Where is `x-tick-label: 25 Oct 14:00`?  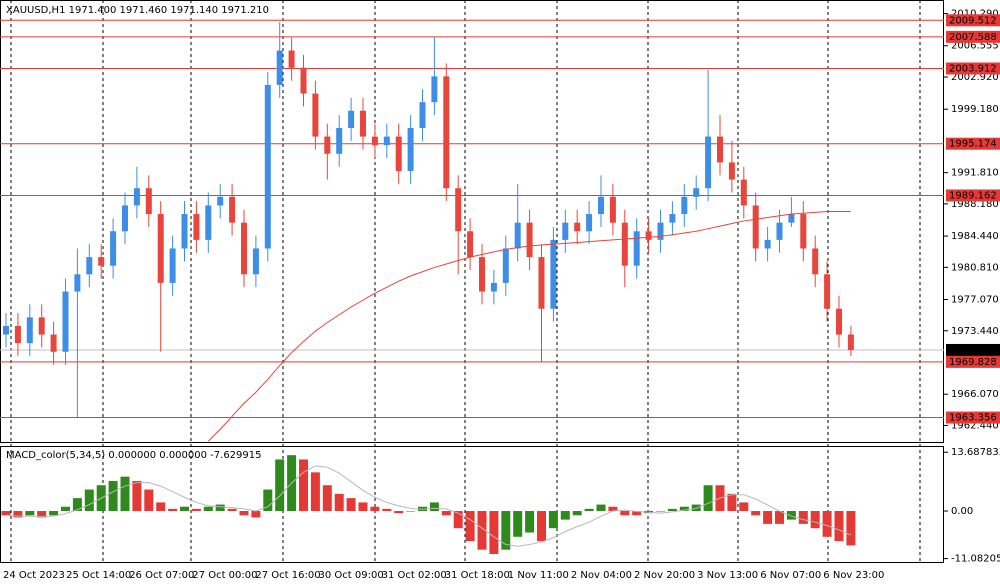
x-tick-label: 25 Oct 14:00 is located at coordinates (98, 575).